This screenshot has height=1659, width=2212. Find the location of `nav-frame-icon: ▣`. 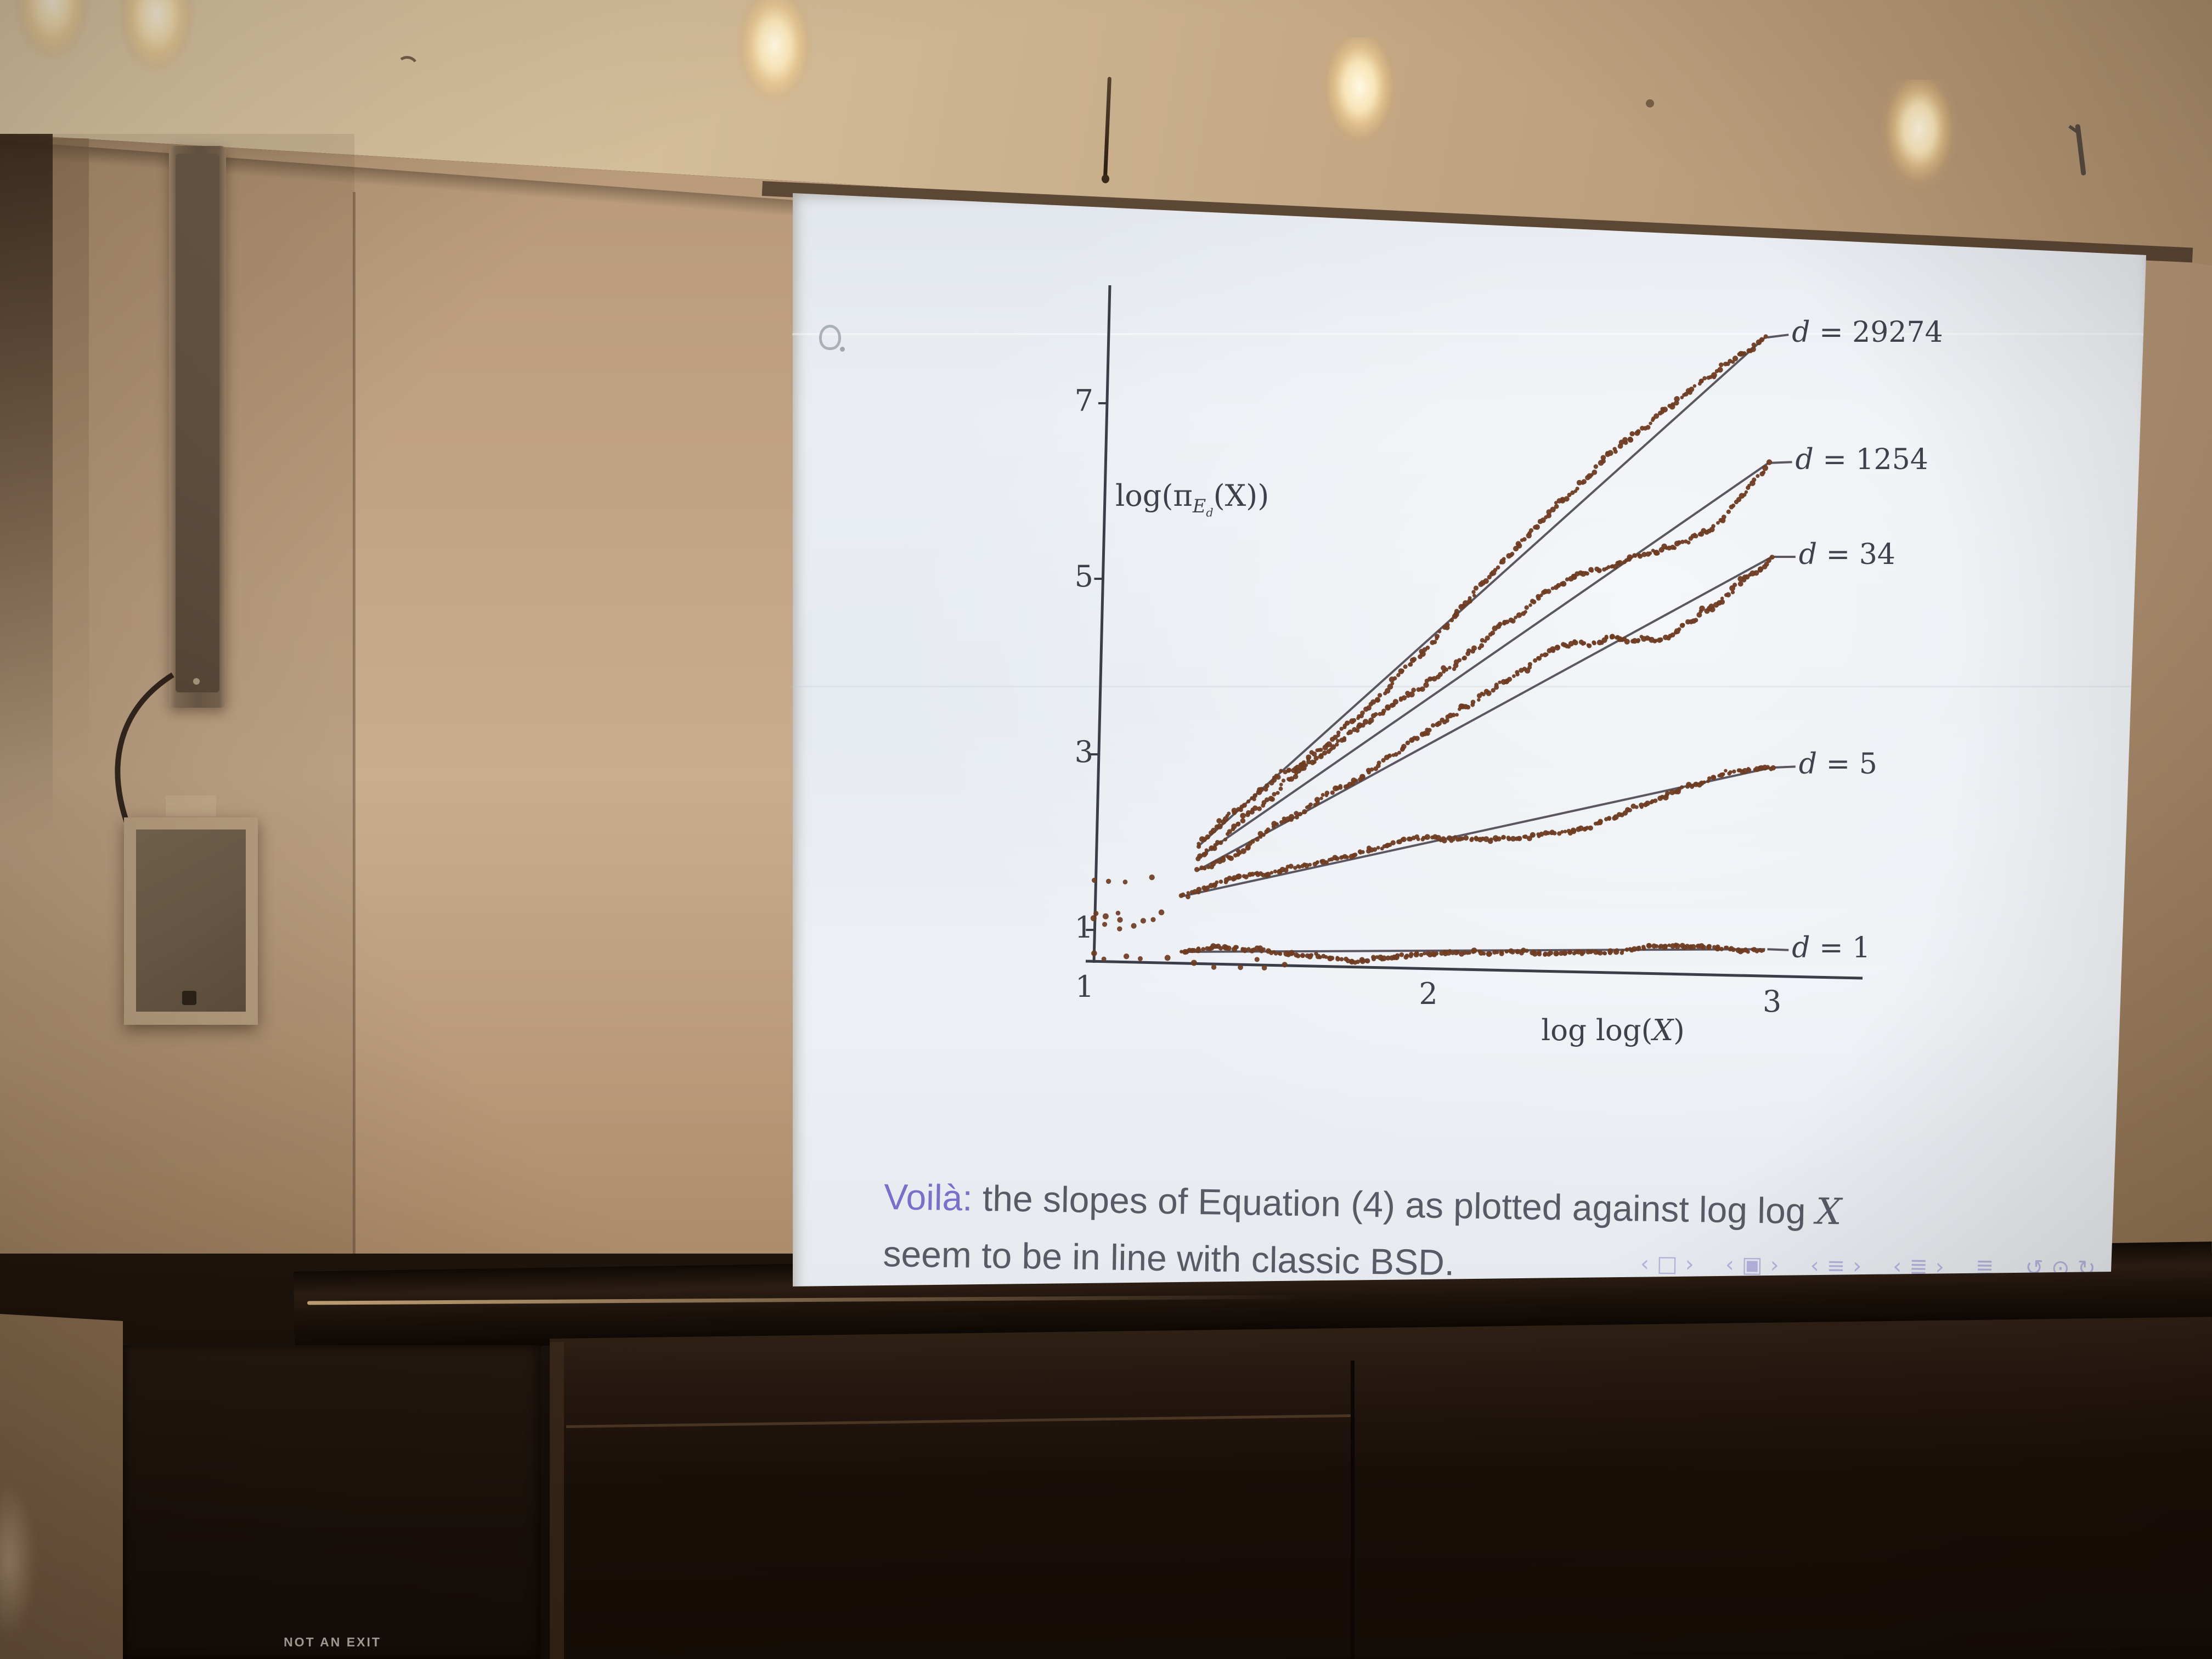

nav-frame-icon: ▣ is located at coordinates (1752, 1265).